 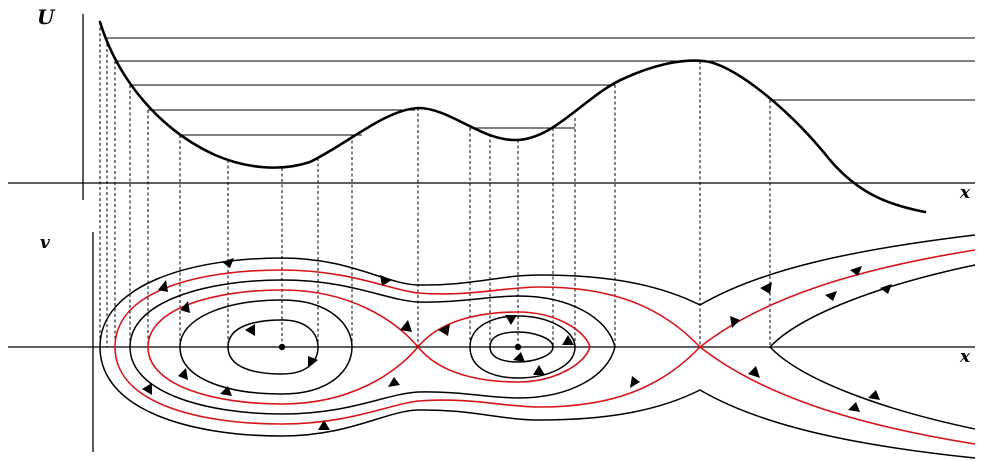 What do you see at coordinates (965, 357) in the screenshot?
I see `bottom-x-axis-label: x` at bounding box center [965, 357].